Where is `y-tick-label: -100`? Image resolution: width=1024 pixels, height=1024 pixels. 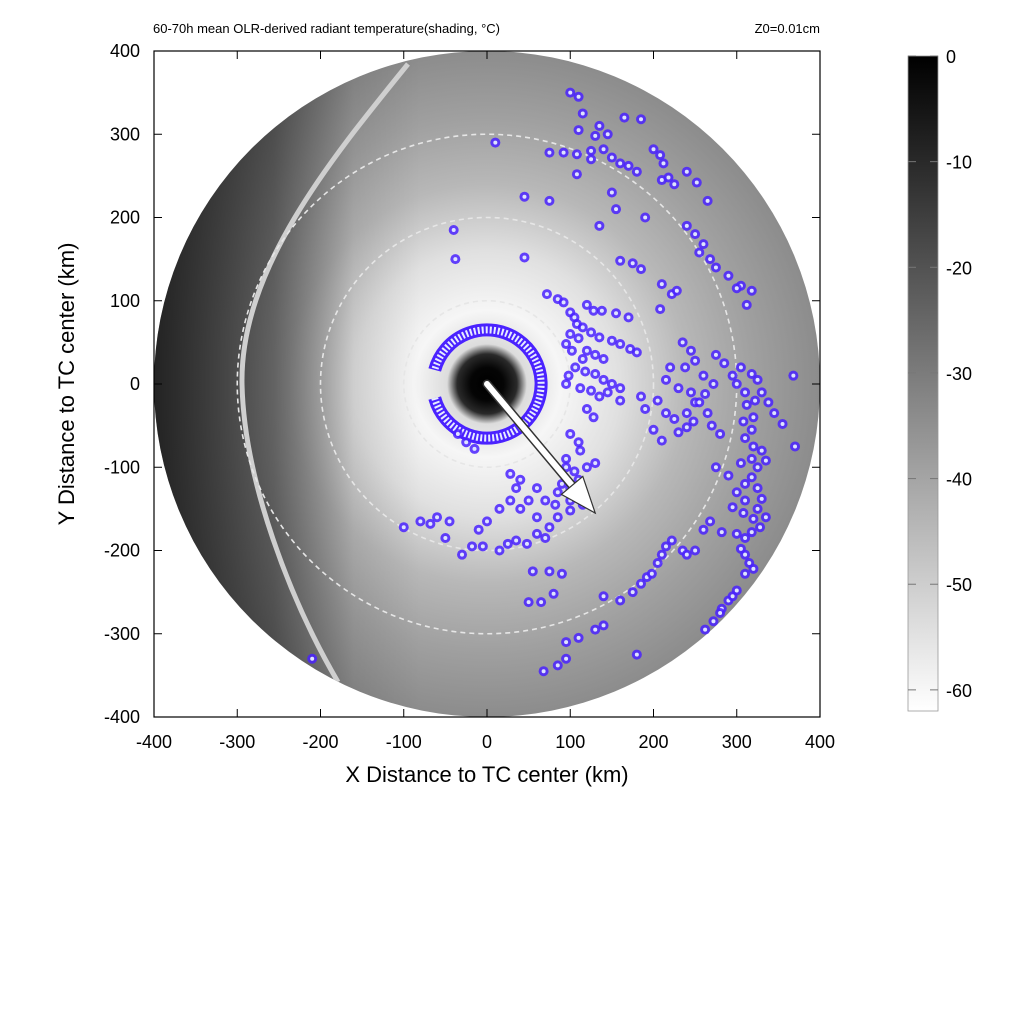 y-tick-label: -100 is located at coordinates (122, 467).